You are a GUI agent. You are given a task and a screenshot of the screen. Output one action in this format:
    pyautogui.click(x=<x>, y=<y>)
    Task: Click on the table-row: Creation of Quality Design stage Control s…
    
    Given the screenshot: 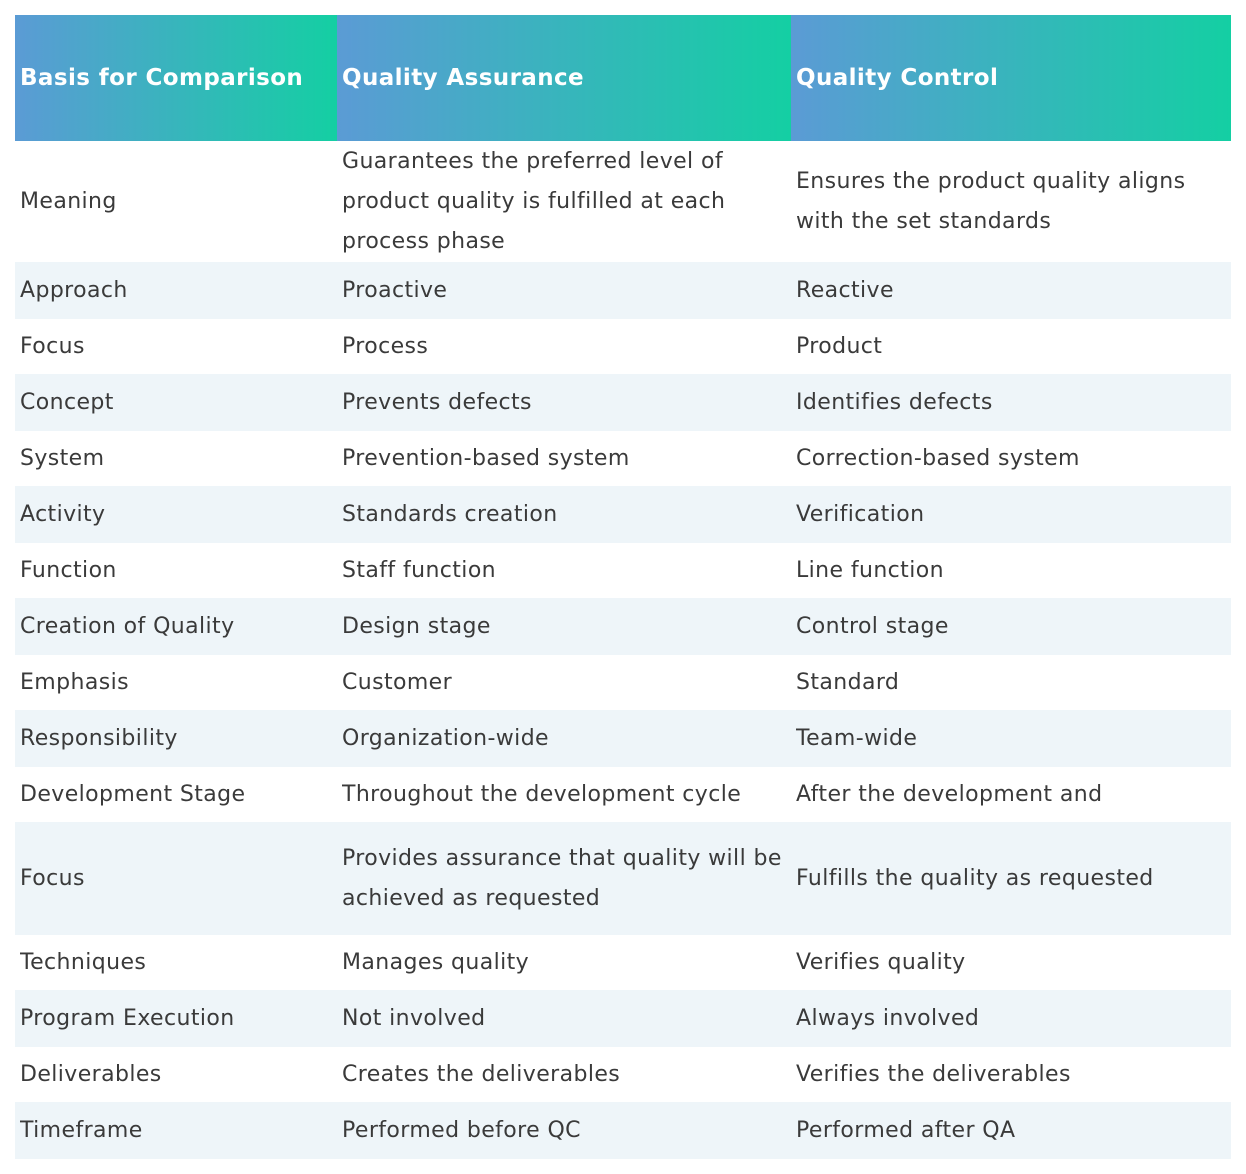 What is the action you would take?
    pyautogui.click(x=623, y=626)
    